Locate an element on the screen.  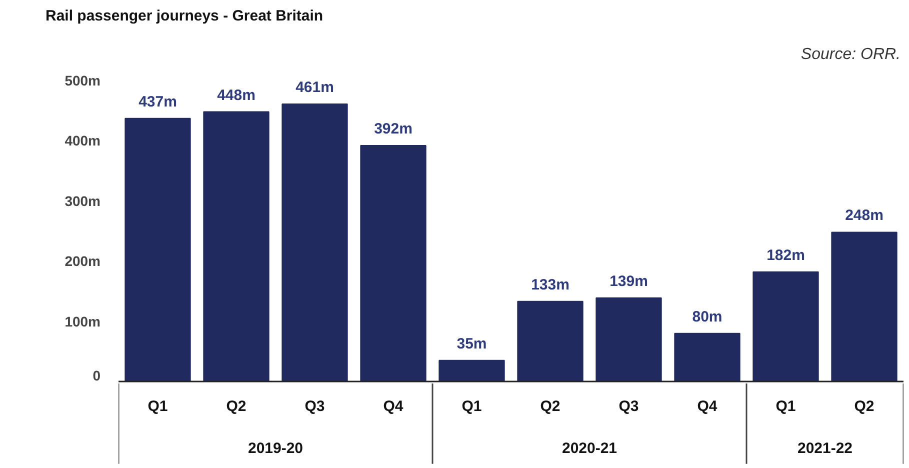
text: 2020-21 is located at coordinates (590, 448).